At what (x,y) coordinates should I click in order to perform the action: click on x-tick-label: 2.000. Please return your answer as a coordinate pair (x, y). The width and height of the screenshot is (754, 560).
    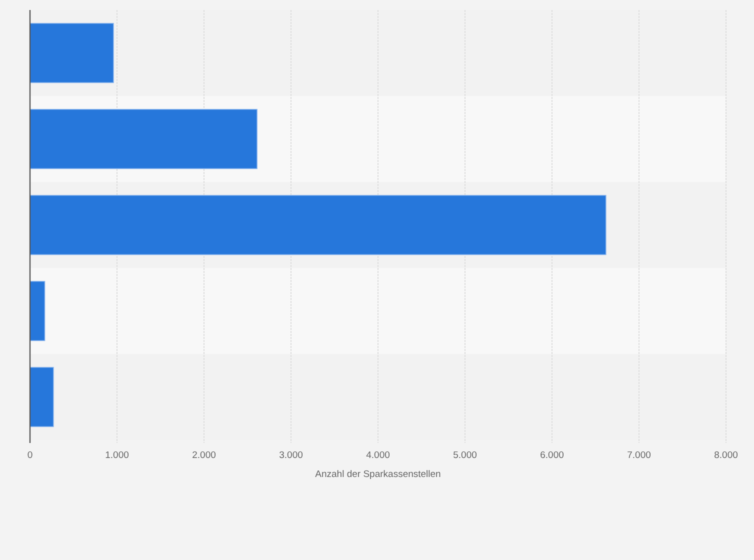
    Looking at the image, I should click on (204, 455).